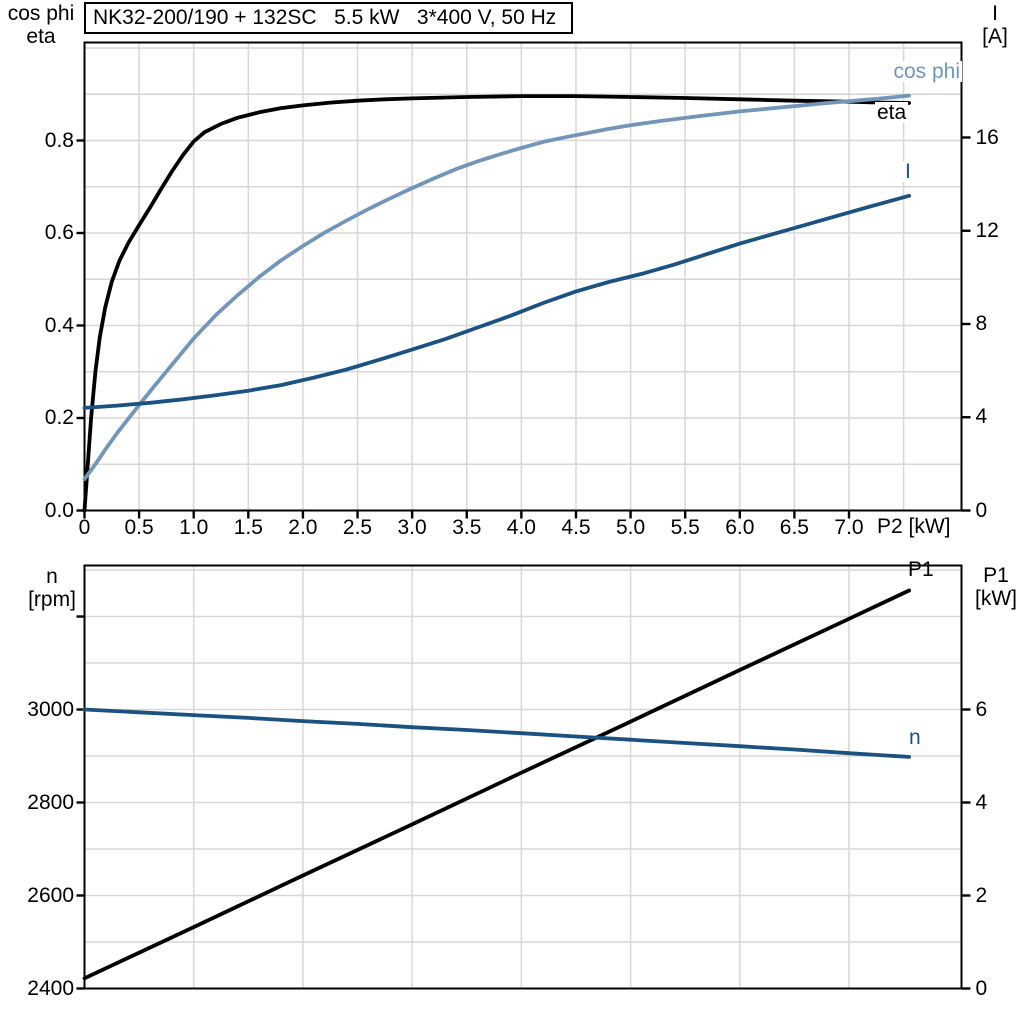  What do you see at coordinates (248, 527) in the screenshot?
I see `x-tick-label: 1.5` at bounding box center [248, 527].